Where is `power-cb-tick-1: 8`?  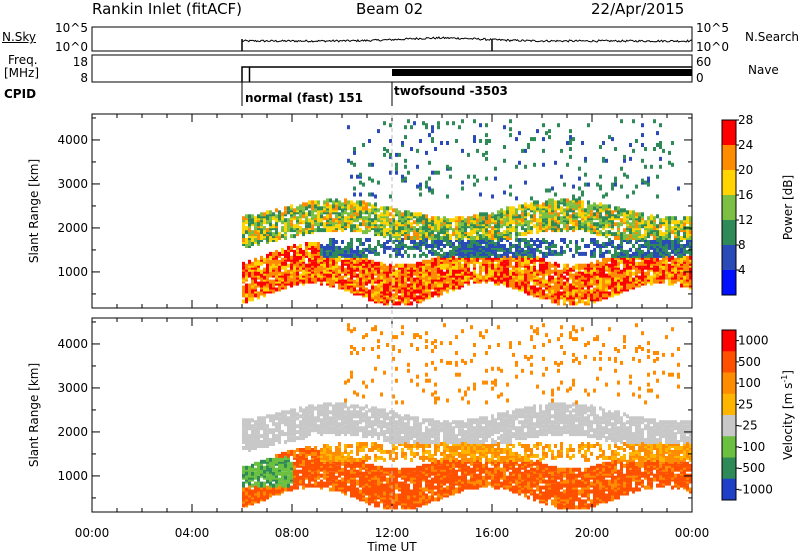 power-cb-tick-1: 8 is located at coordinates (742, 245).